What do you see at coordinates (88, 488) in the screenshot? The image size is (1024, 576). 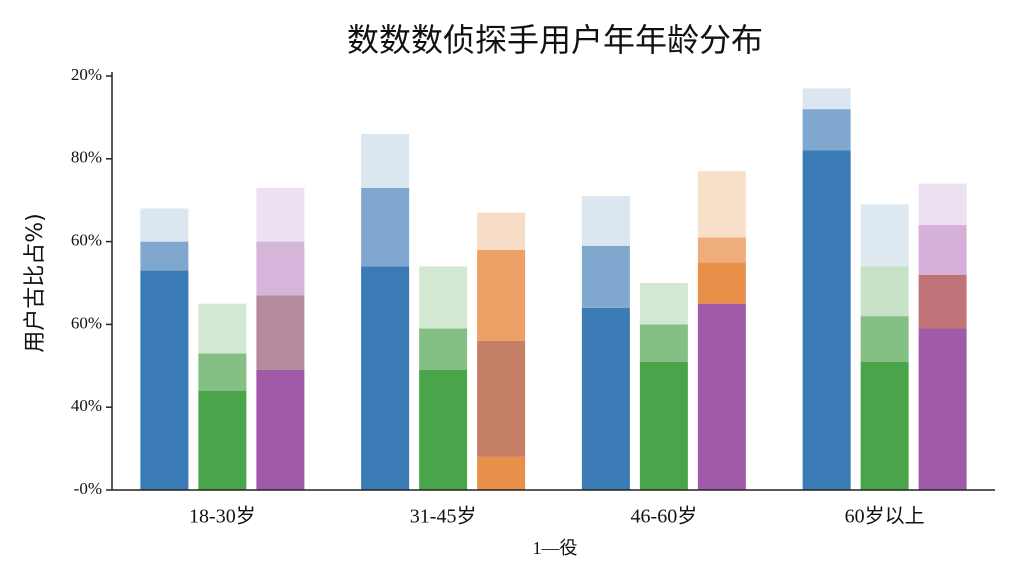 I see `y-tick-label: -0%` at bounding box center [88, 488].